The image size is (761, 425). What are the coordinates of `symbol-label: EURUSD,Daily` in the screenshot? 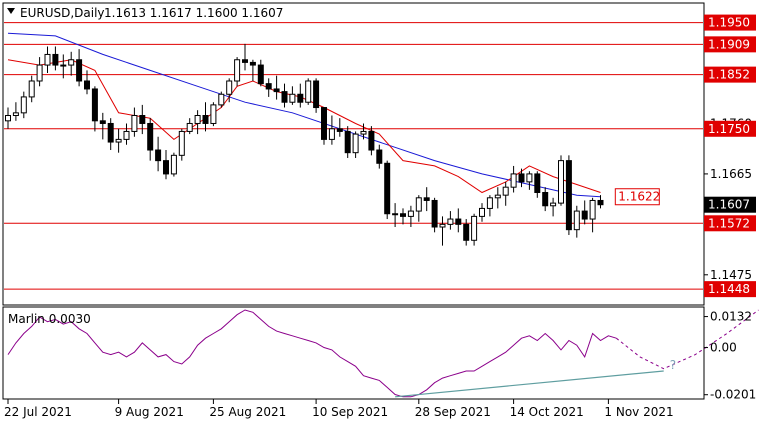 It's located at (62, 13).